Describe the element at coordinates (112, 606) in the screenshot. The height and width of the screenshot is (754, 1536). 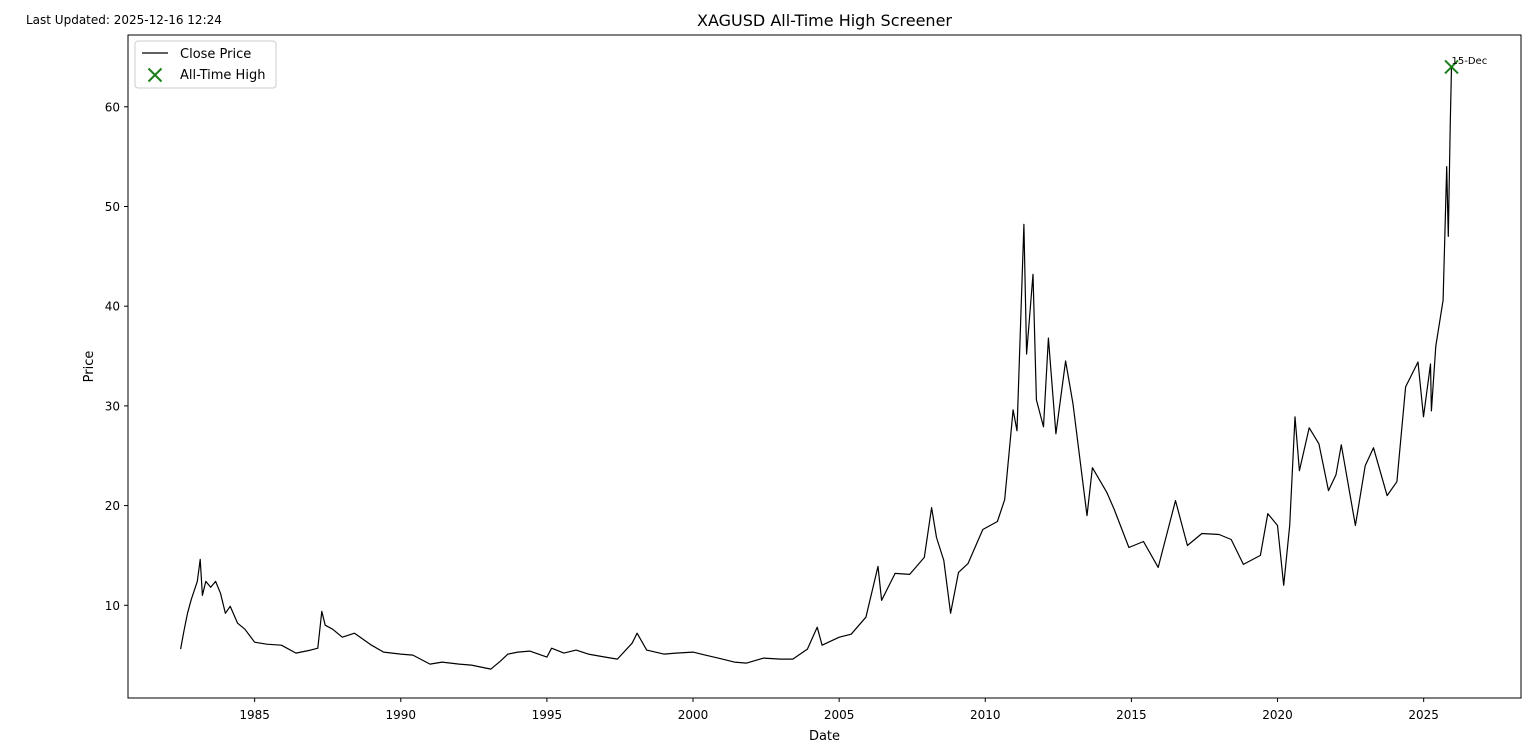
I see `y-tick-label: 10` at that location.